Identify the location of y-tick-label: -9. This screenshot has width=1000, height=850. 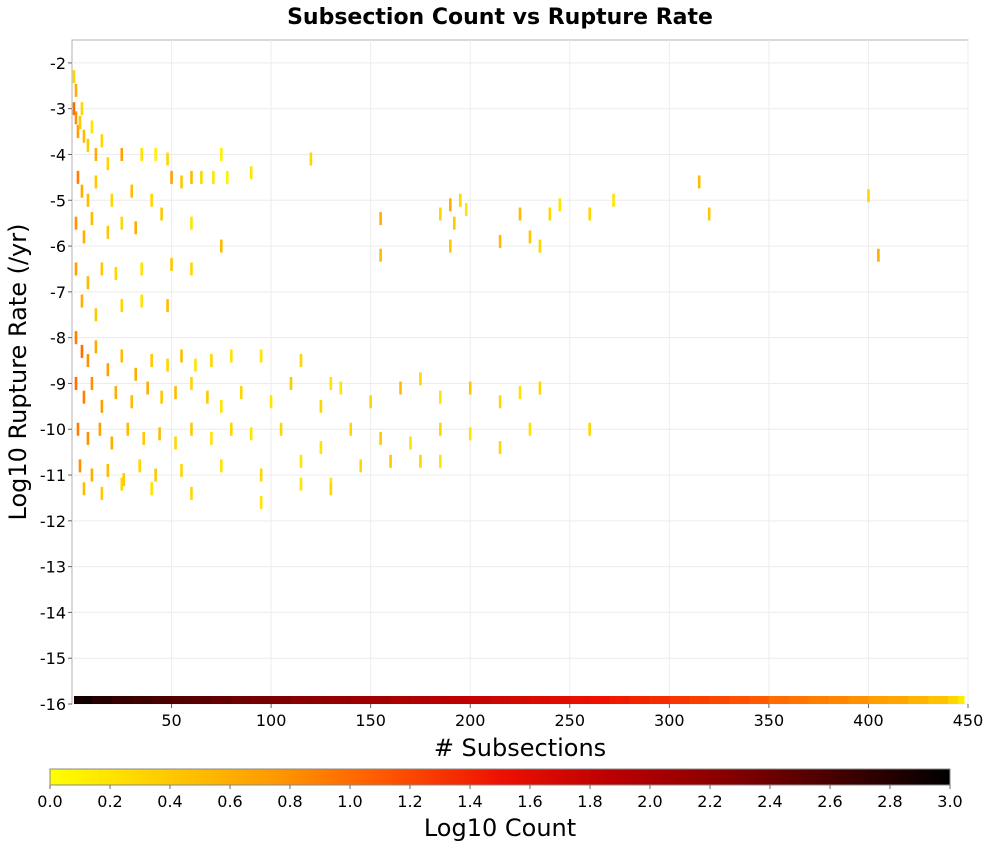
(58, 383).